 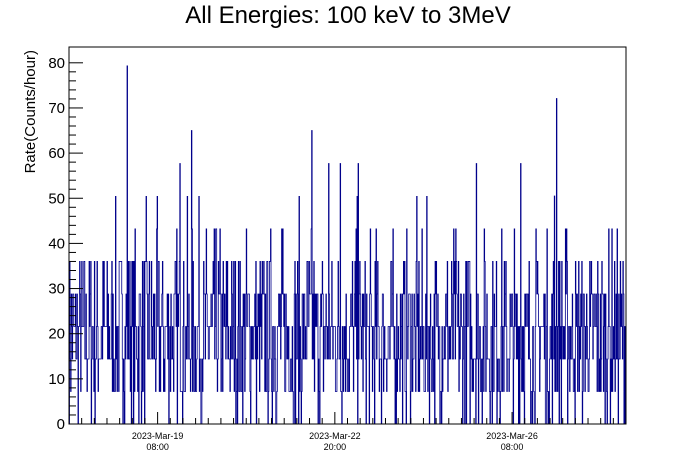 What do you see at coordinates (56, 243) in the screenshot?
I see `y-tick-label: 40` at bounding box center [56, 243].